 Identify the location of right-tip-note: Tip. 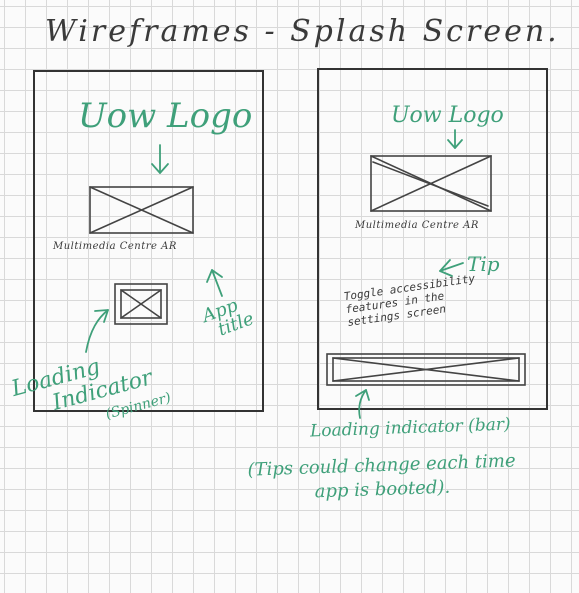
(483, 264).